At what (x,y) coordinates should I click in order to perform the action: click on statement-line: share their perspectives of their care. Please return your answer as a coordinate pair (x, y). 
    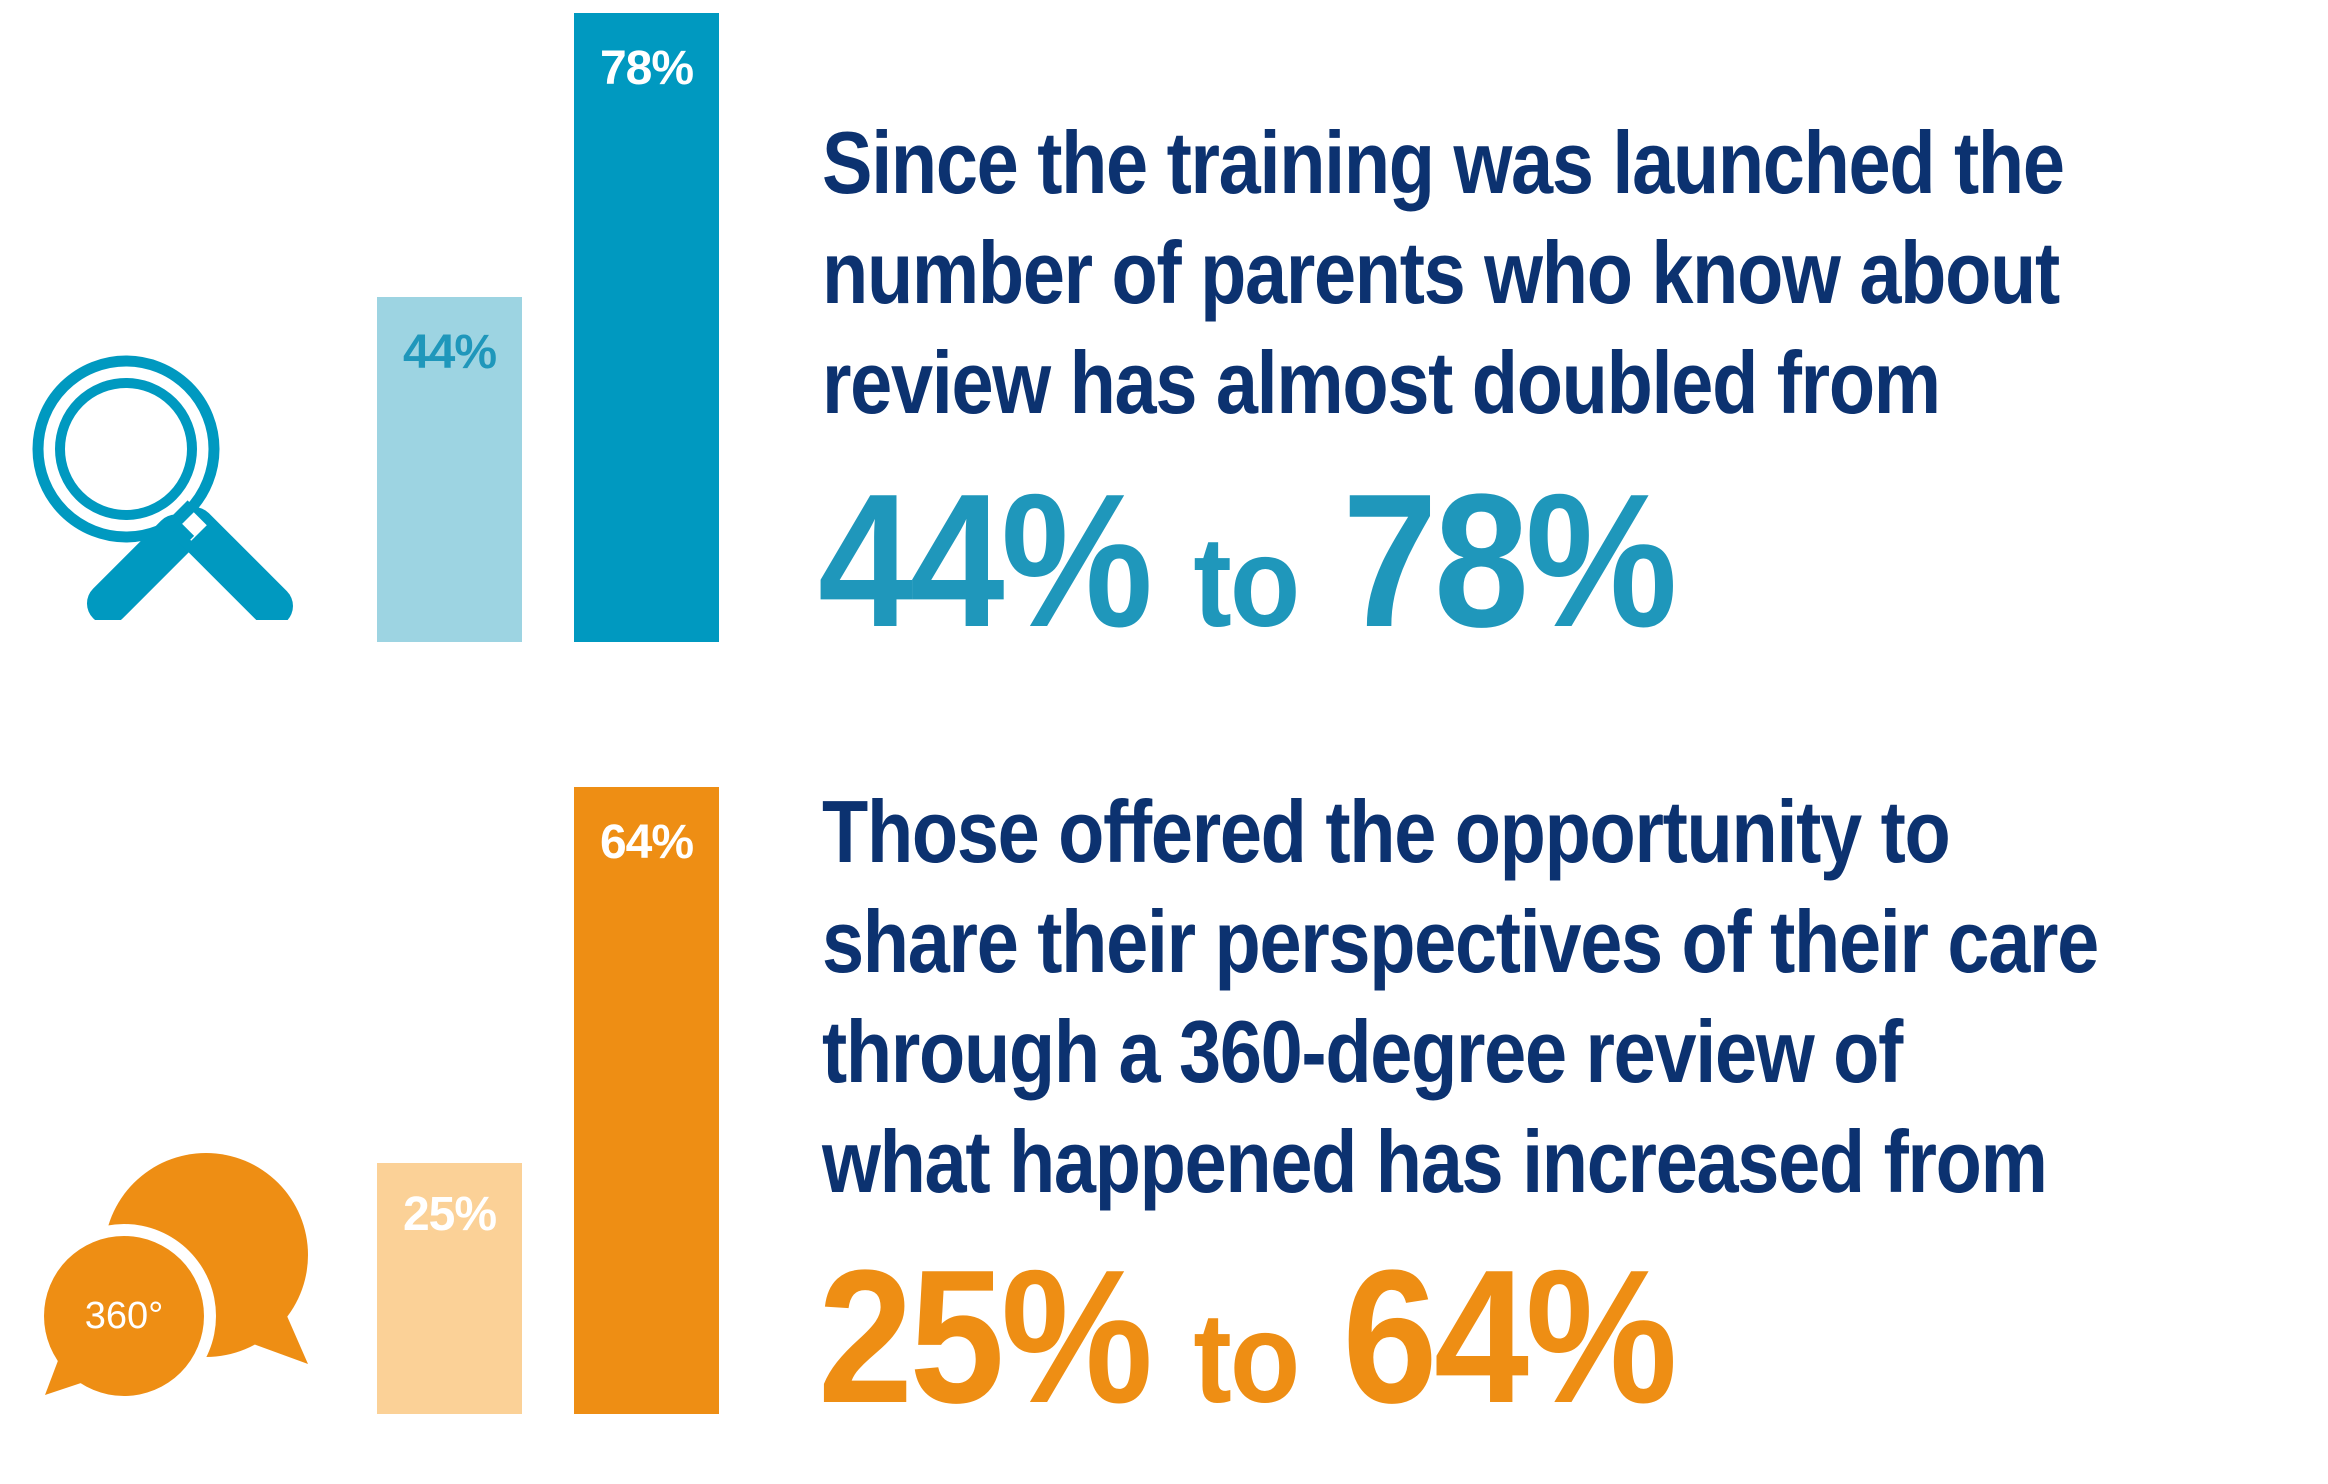
    Looking at the image, I should click on (1460, 941).